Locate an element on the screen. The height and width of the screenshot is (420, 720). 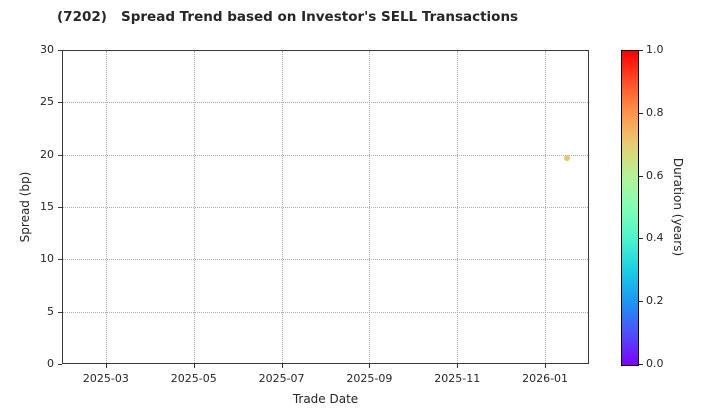
x-tick-label: 2026-01 is located at coordinates (545, 378).